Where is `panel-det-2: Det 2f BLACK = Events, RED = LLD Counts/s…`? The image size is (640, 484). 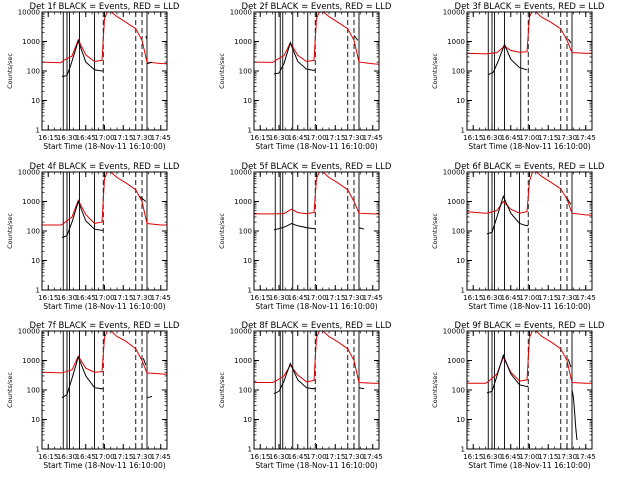
panel-det-2: Det 2f BLACK = Events, RED = LLD Counts/s… is located at coordinates (305, 76).